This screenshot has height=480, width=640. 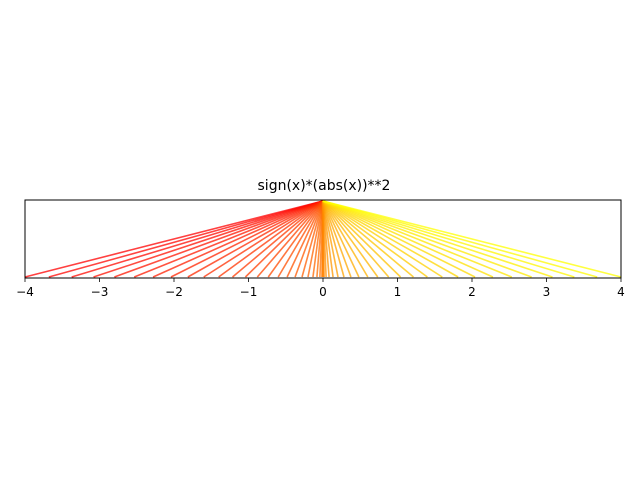 I want to click on x-tick-label: 3, so click(x=547, y=292).